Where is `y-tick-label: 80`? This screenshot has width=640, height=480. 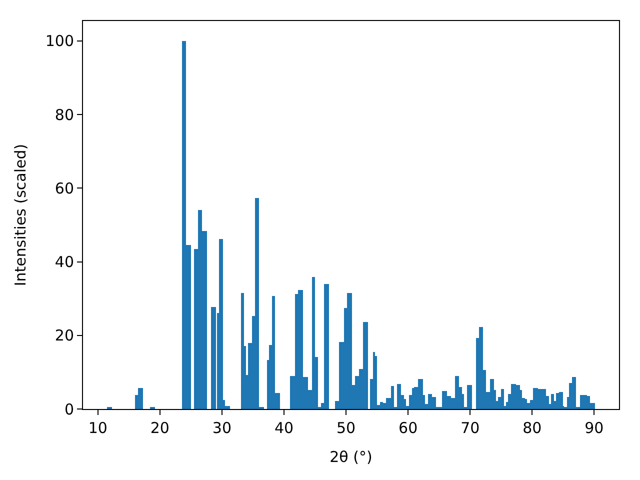 y-tick-label: 80 is located at coordinates (64, 115).